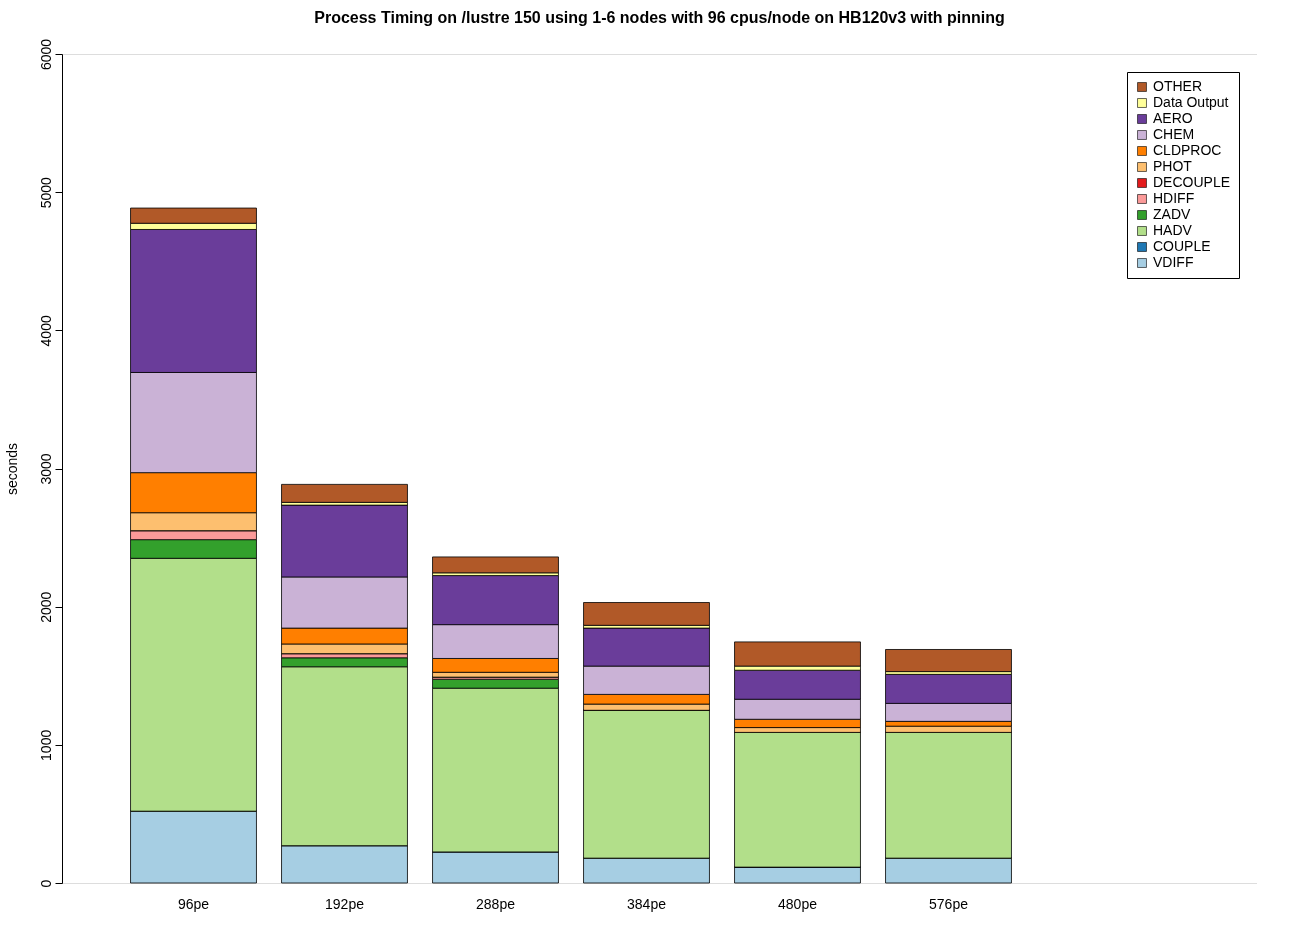 The width and height of the screenshot is (1293, 926). Describe the element at coordinates (798, 903) in the screenshot. I see `x-tick-label: 480pe` at that location.